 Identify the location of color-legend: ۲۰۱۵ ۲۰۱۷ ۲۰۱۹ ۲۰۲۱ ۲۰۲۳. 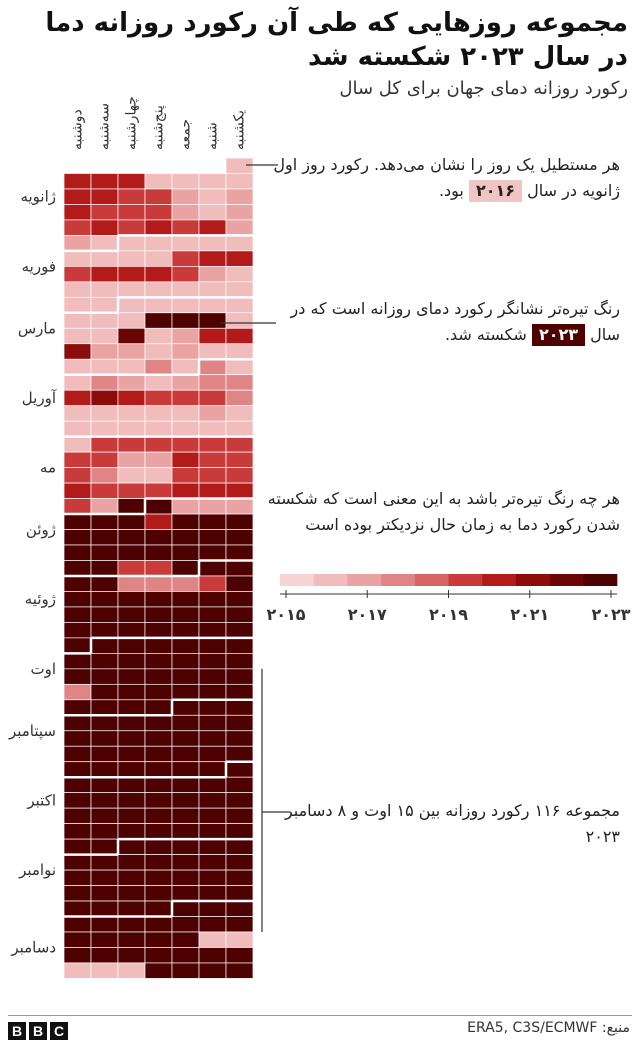
(448, 599).